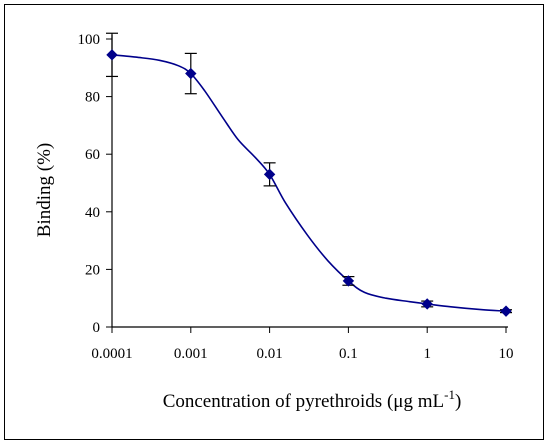 The width and height of the screenshot is (550, 445). What do you see at coordinates (44, 190) in the screenshot?
I see `y-axis-title: Binding (%)` at bounding box center [44, 190].